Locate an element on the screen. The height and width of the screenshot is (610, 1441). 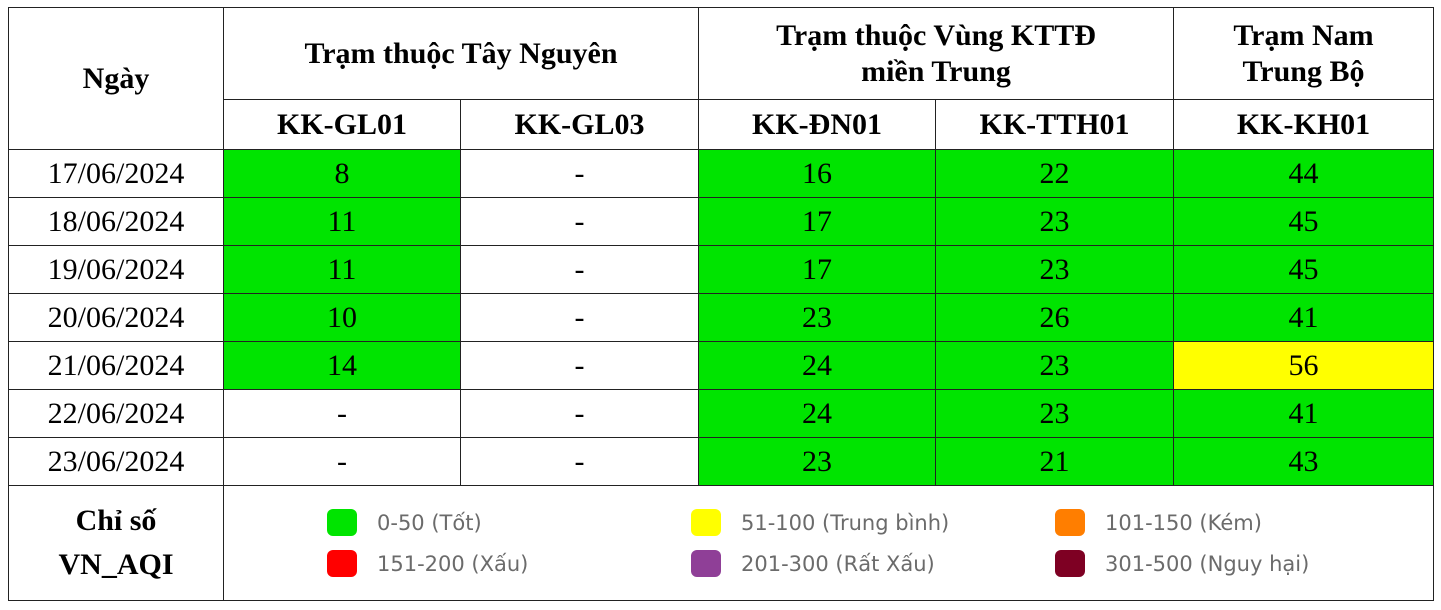
date-cell: 17/06/2024 is located at coordinates (116, 173).